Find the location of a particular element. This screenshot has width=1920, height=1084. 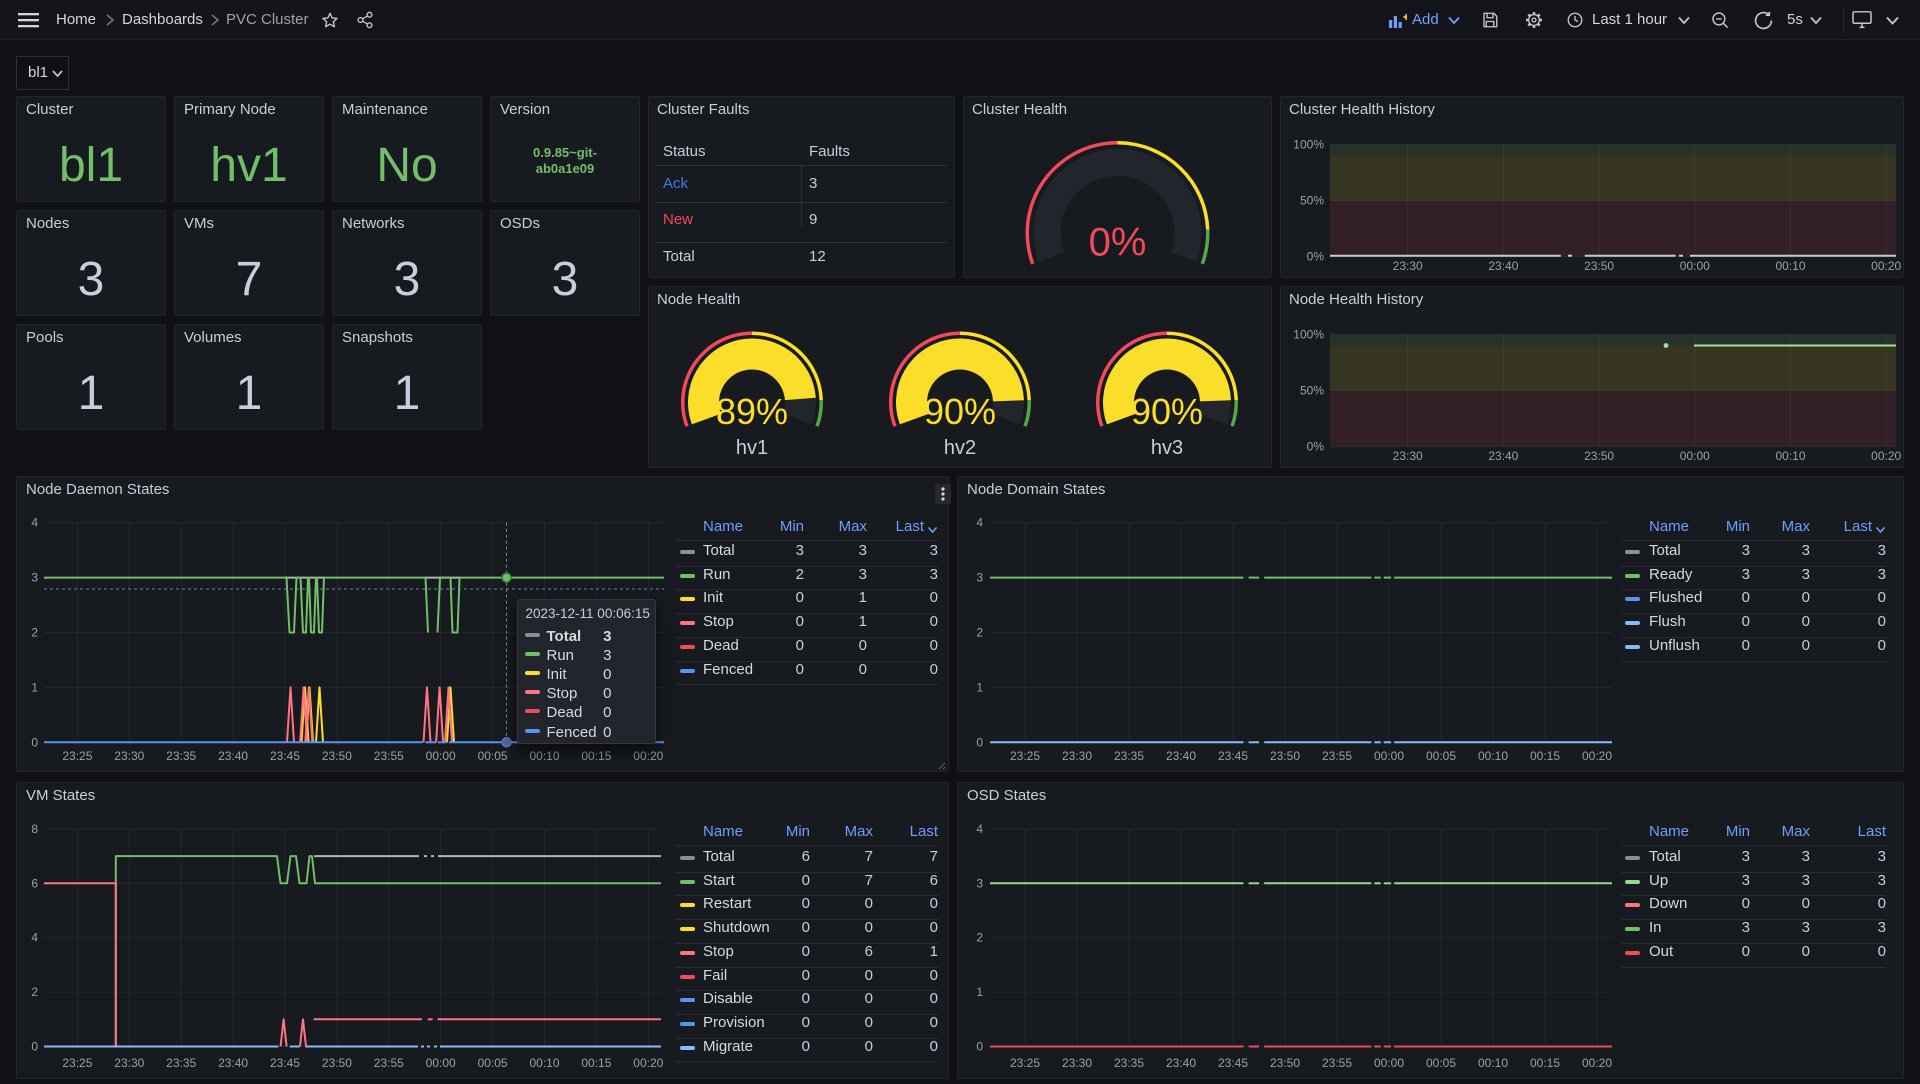

svg-text: hv2 is located at coordinates (960, 448).